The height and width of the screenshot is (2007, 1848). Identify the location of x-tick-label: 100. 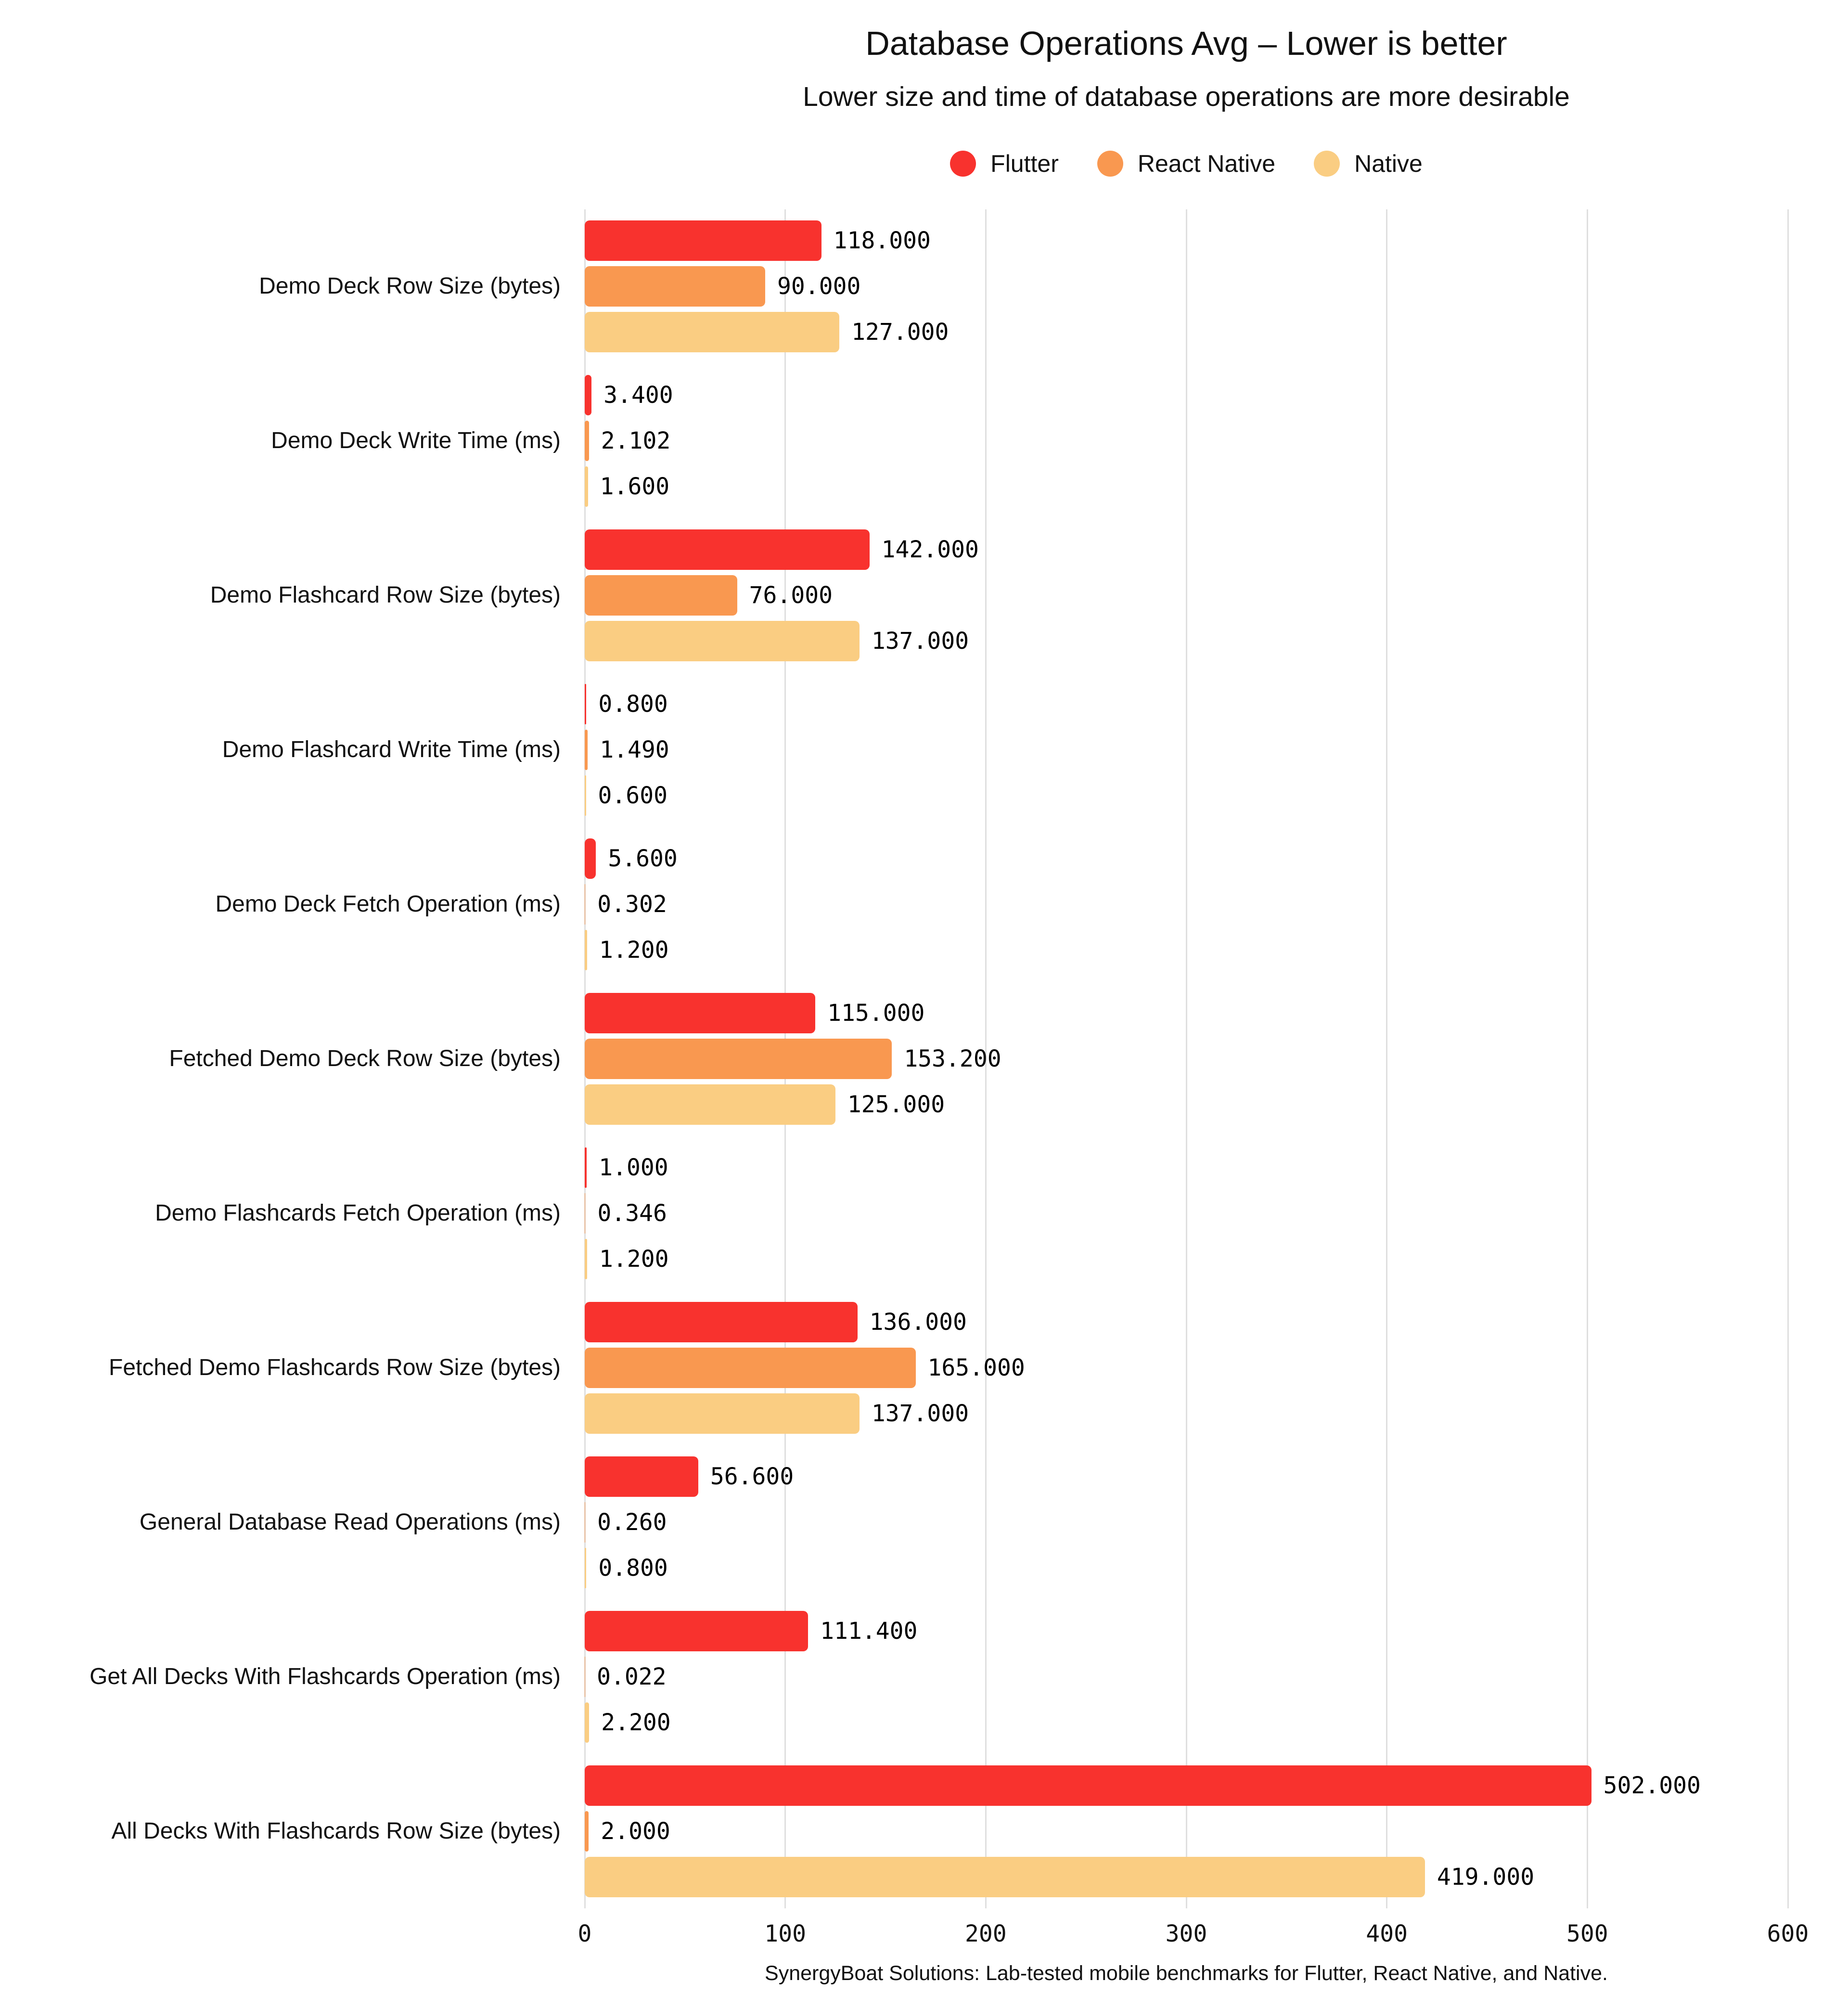
(785, 1933).